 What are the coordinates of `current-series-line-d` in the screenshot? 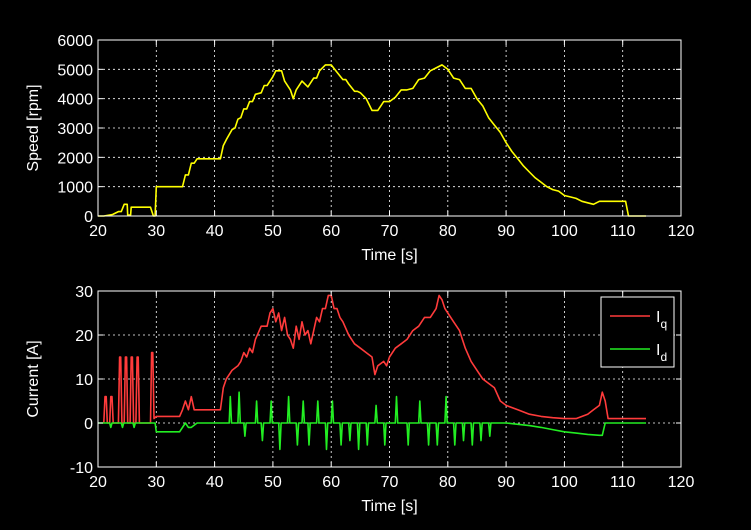 It's located at (372, 421).